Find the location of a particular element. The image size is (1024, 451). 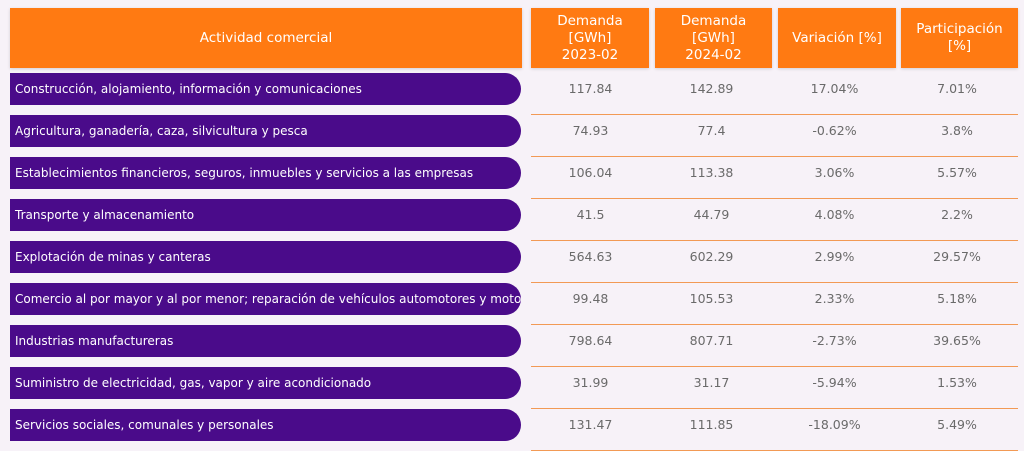

participation-cell: 2.2% is located at coordinates (957, 214).